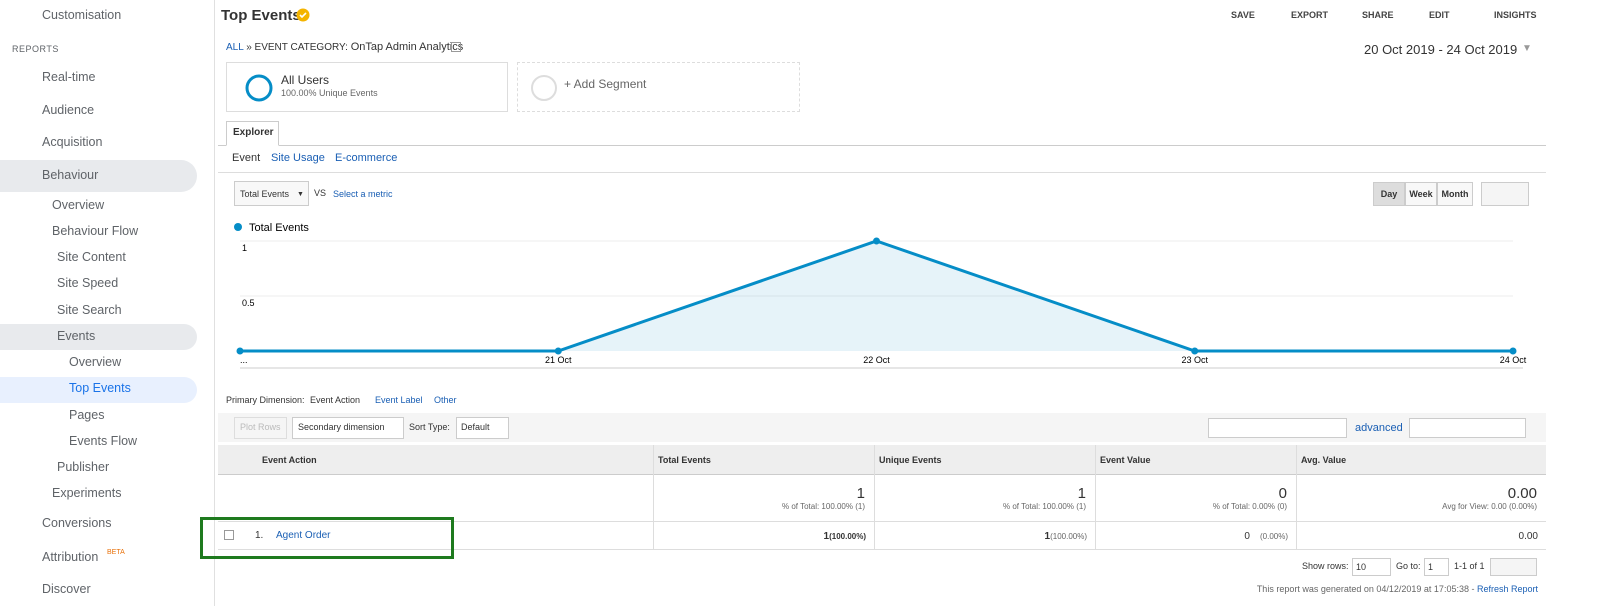  I want to click on subtab: Event, so click(246, 158).